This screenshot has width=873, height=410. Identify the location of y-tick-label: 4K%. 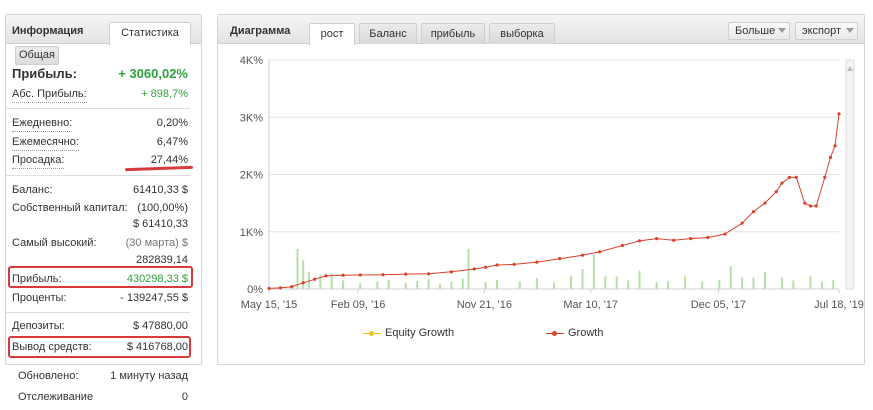
(251, 61).